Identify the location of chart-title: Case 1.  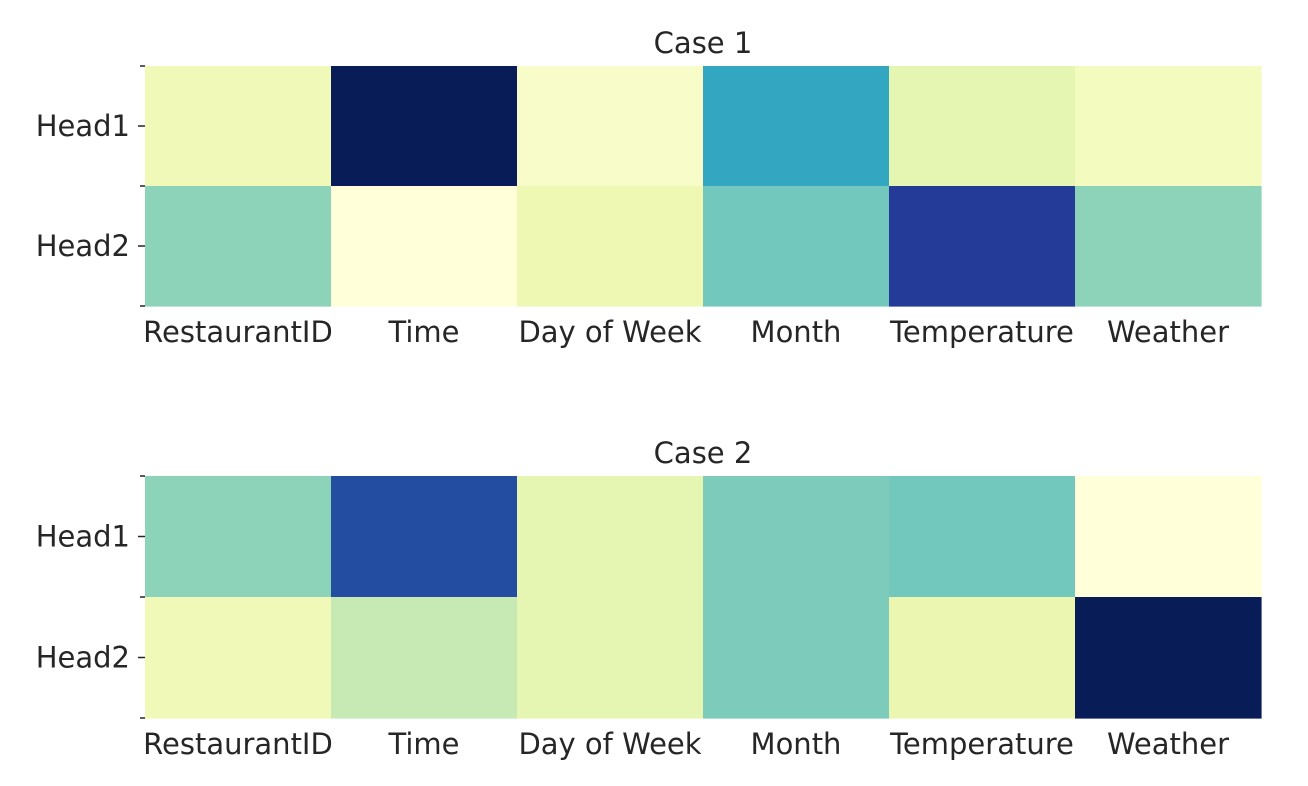
(703, 43).